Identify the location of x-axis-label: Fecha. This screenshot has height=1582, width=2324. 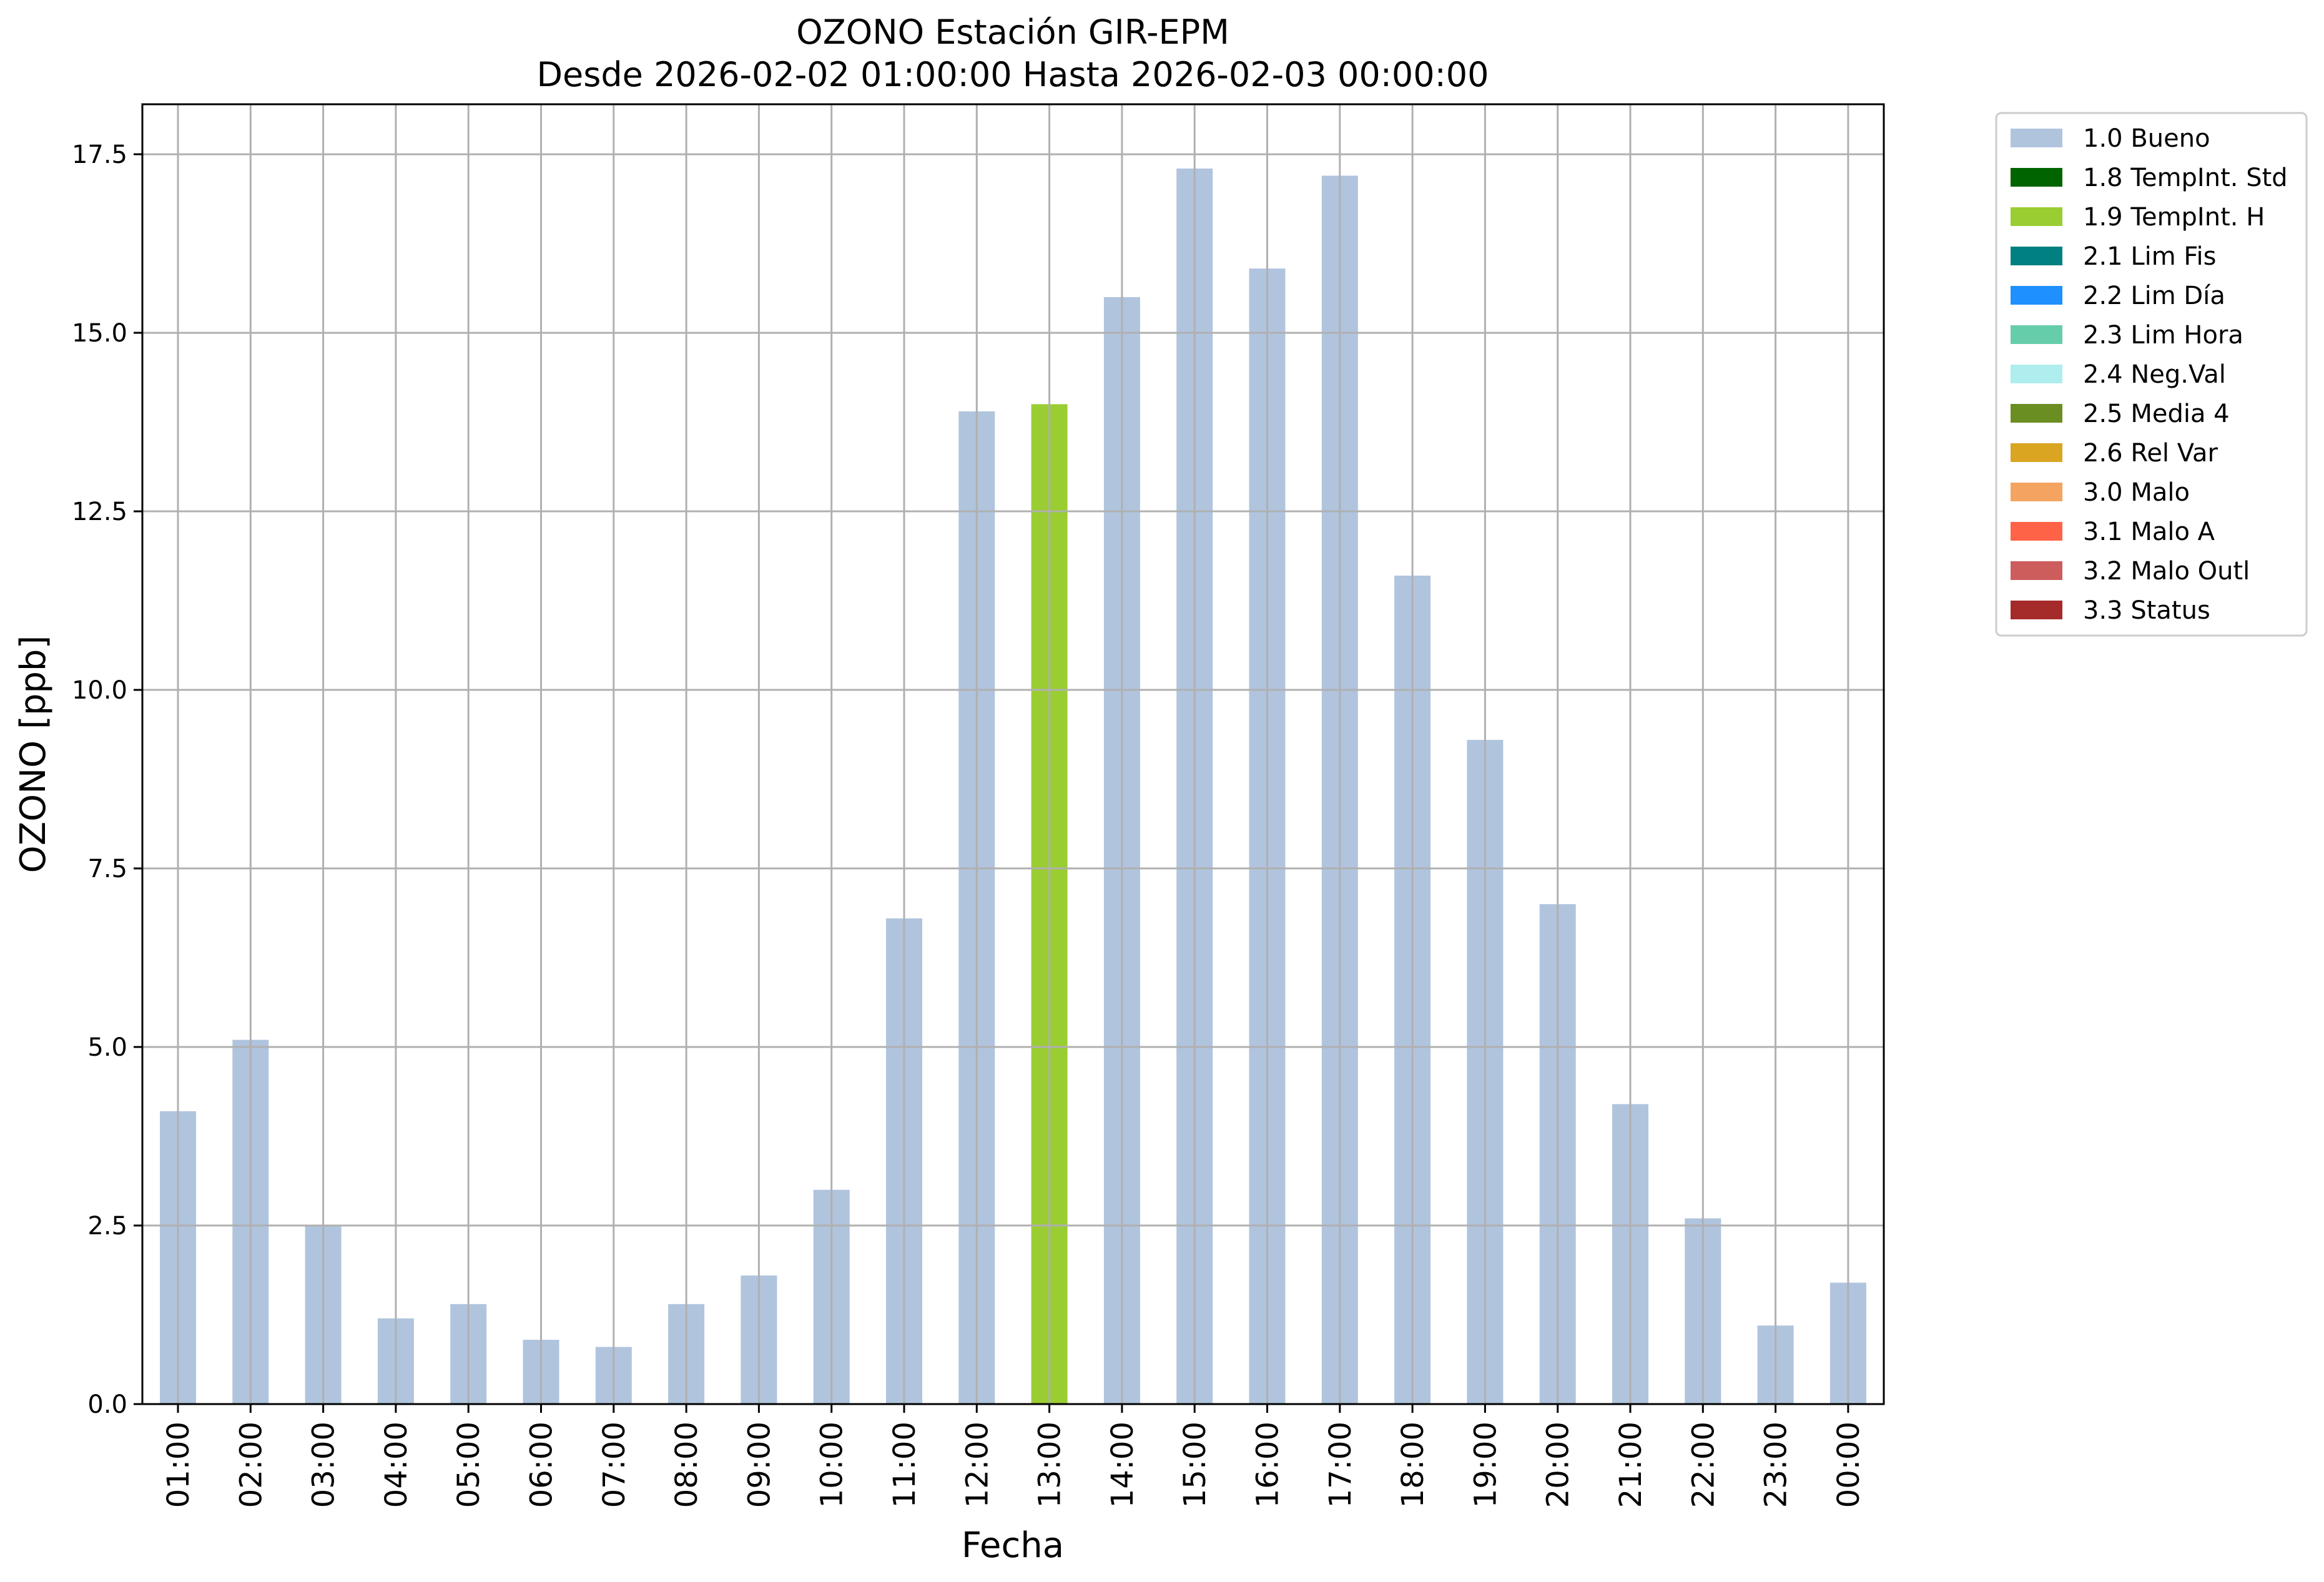
(1013, 1545).